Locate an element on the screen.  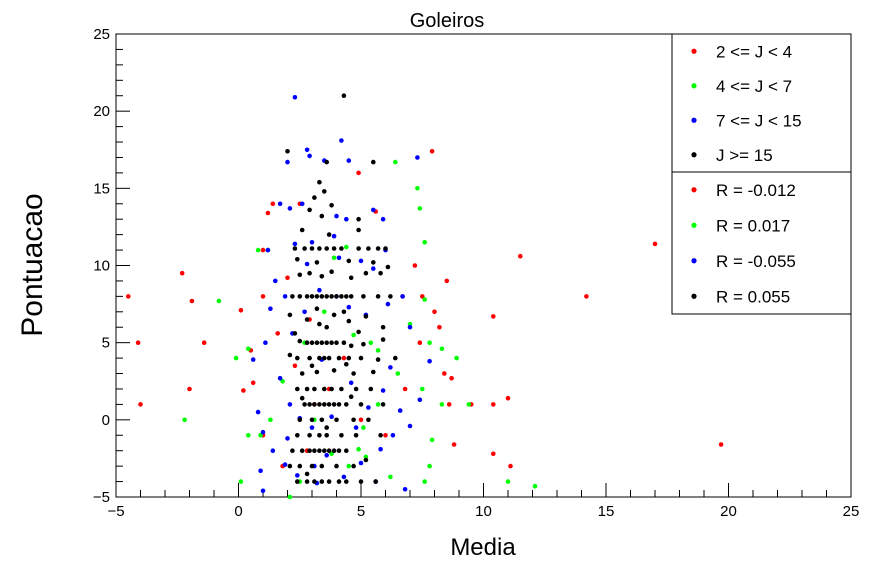
x-tick-label: −5 is located at coordinates (115, 511).